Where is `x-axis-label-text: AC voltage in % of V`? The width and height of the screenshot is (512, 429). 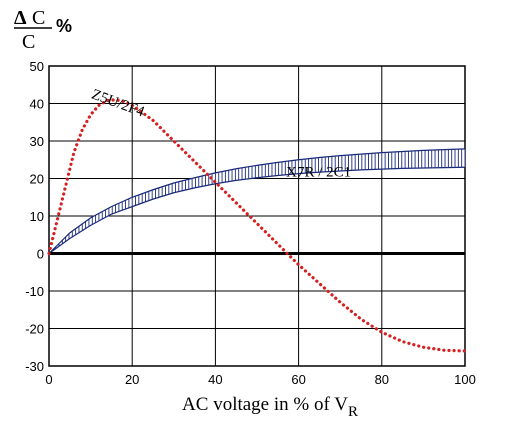
x-axis-label-text: AC voltage in % of V is located at coordinates (265, 404).